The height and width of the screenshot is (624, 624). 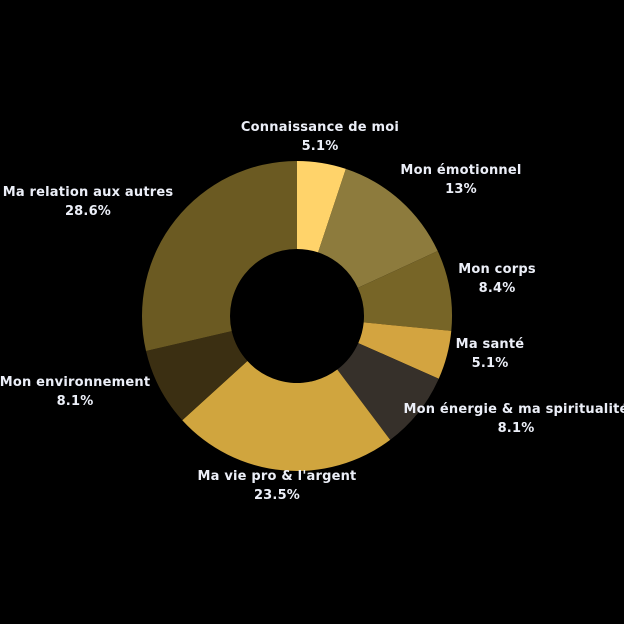 What do you see at coordinates (497, 269) in the screenshot?
I see `slice-name: Mon corps` at bounding box center [497, 269].